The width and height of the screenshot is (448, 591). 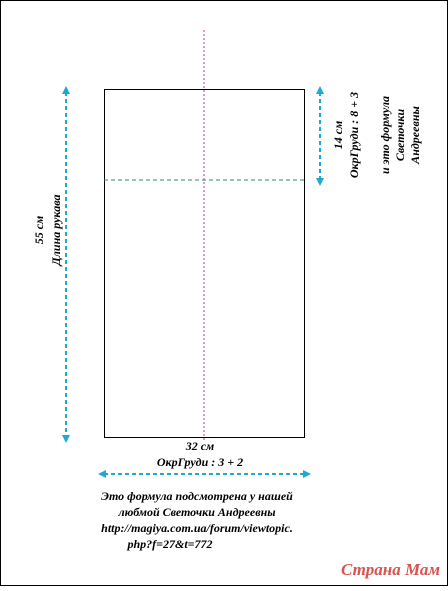 What do you see at coordinates (400, 135) in the screenshot?
I see `side-note: Светочки` at bounding box center [400, 135].